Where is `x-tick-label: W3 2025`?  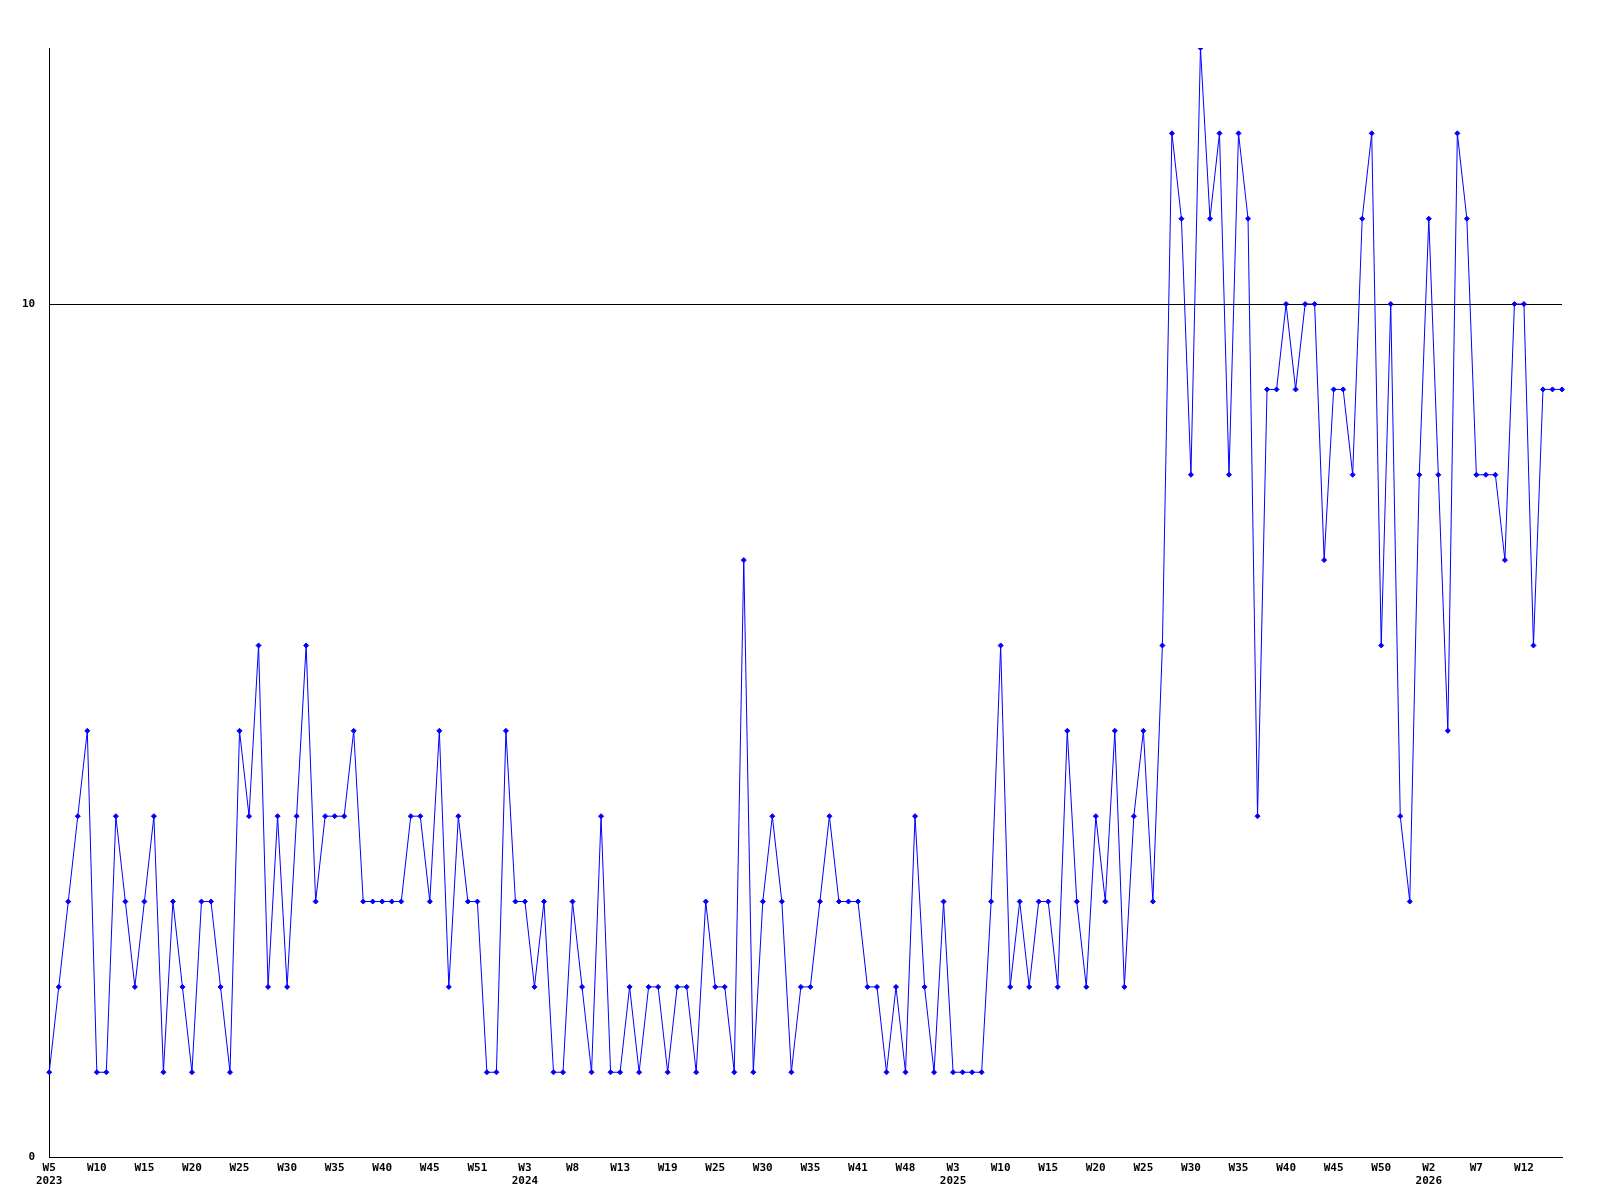 x-tick-label: W3 2025 is located at coordinates (953, 1174).